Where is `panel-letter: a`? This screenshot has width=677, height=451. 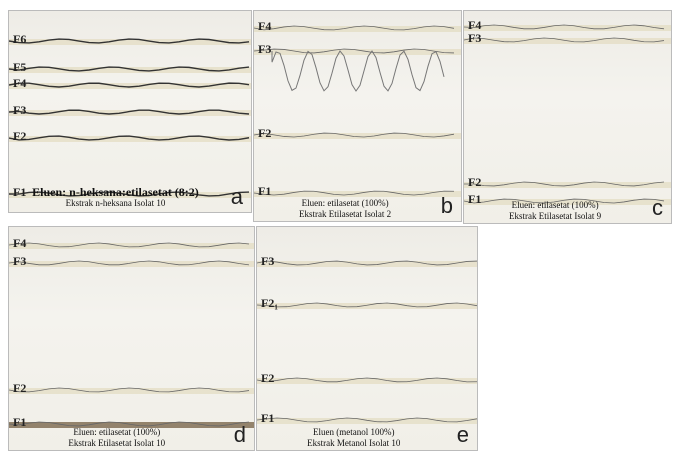
panel-letter: a is located at coordinates (236, 196).